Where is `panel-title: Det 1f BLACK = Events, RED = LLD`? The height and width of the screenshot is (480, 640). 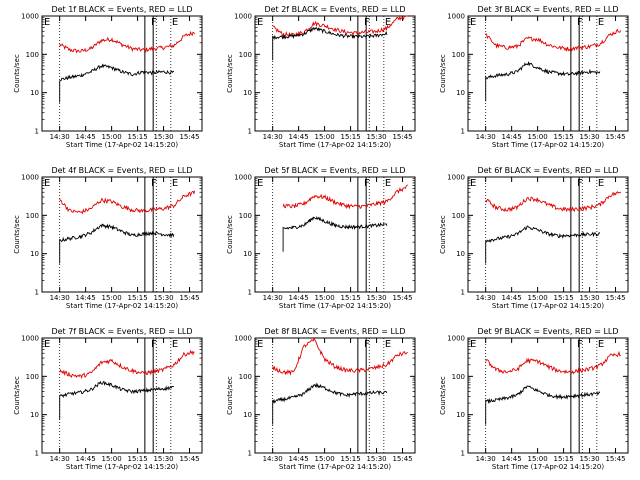
panel-title: Det 1f BLACK = Events, RED = LLD is located at coordinates (121, 9).